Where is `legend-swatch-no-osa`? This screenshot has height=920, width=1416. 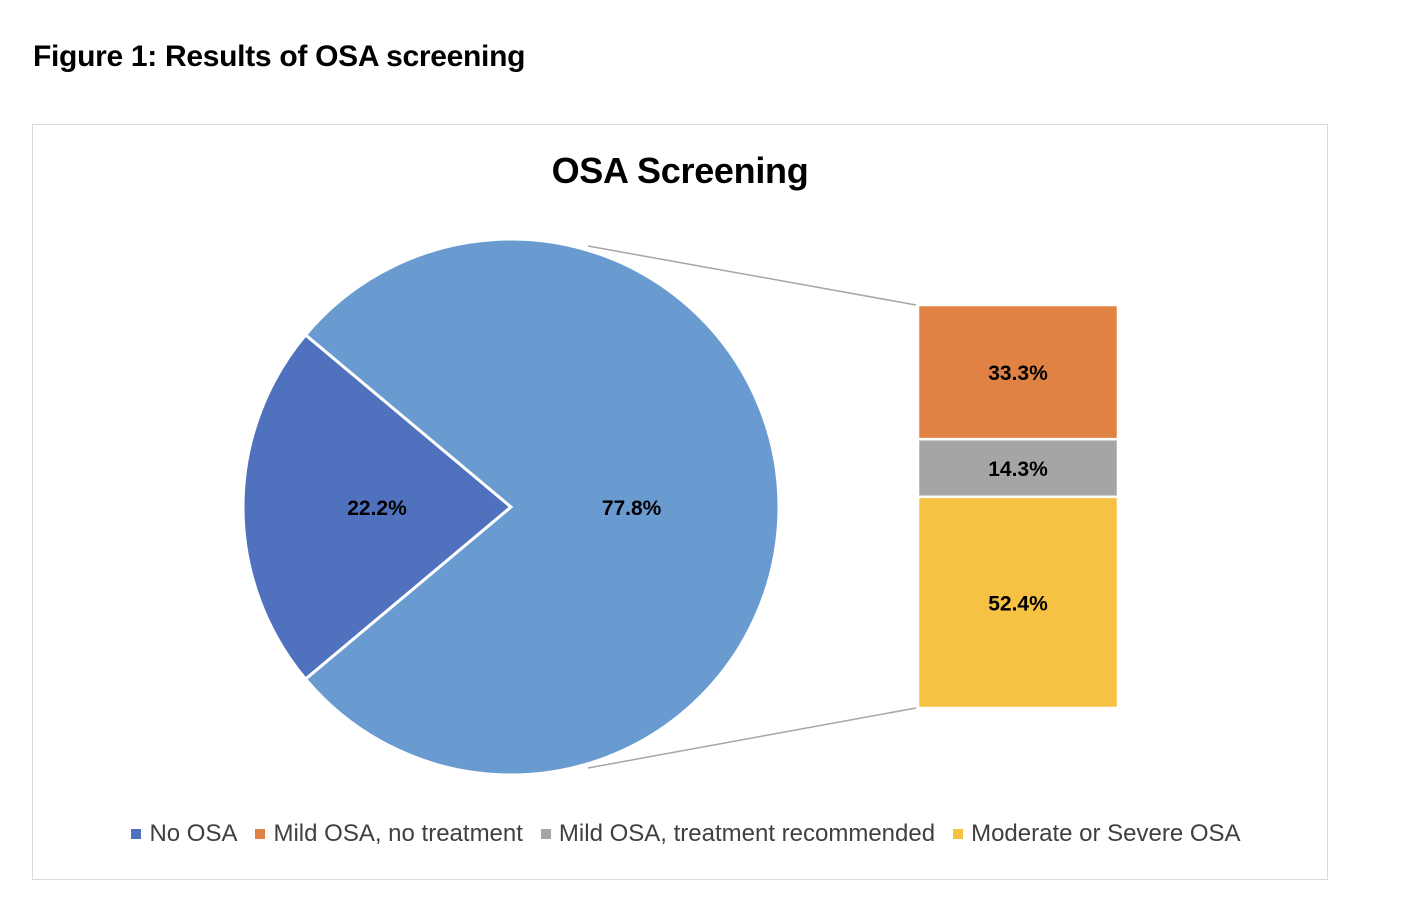 legend-swatch-no-osa is located at coordinates (136, 834).